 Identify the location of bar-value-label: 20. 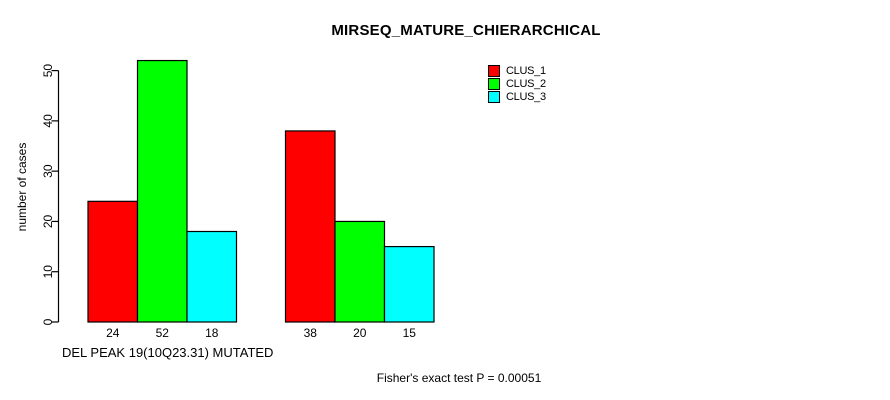
(360, 333).